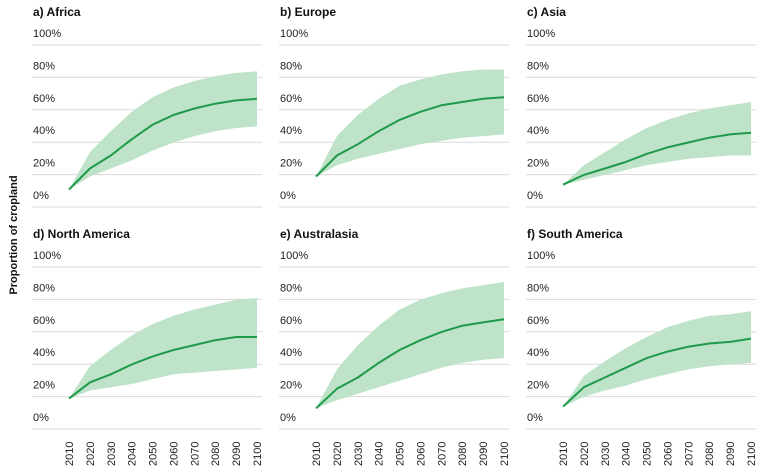 This screenshot has width=762, height=472. What do you see at coordinates (14, 234) in the screenshot?
I see `y-axis-label: Proportion of cropland` at bounding box center [14, 234].